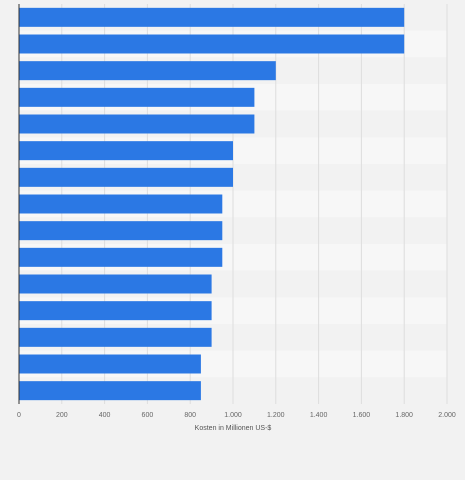  I want to click on x-tick-label: 1.600, so click(362, 415).